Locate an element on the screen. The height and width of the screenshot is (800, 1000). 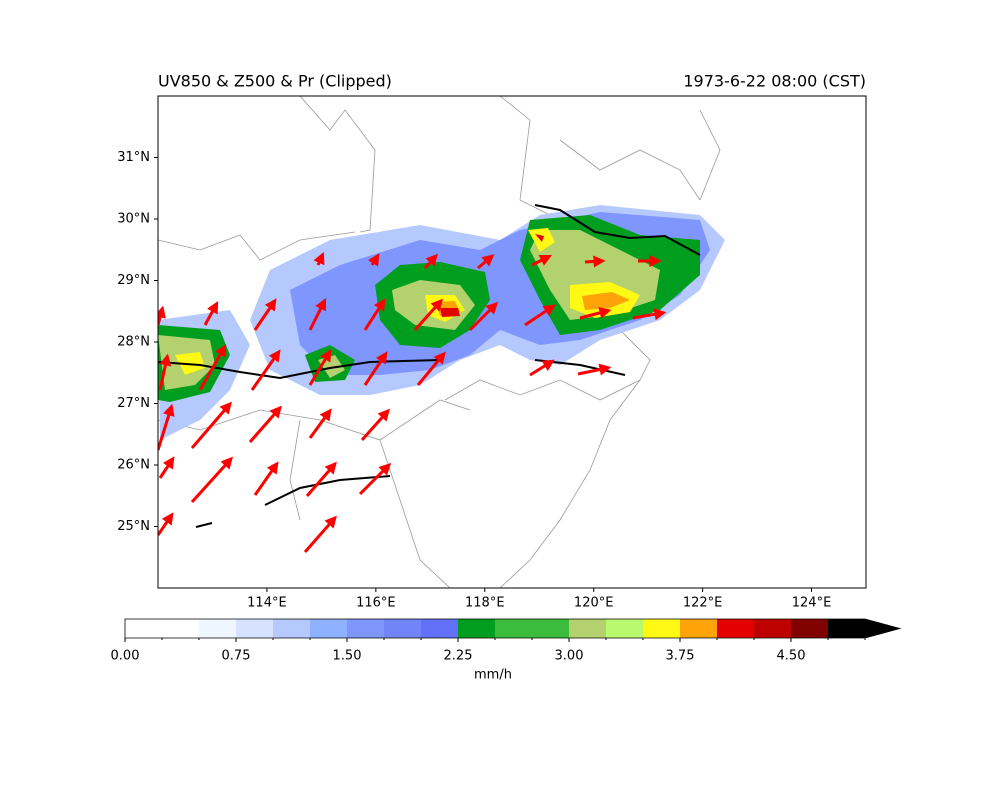
x-tick-label: 120°E is located at coordinates (594, 603).